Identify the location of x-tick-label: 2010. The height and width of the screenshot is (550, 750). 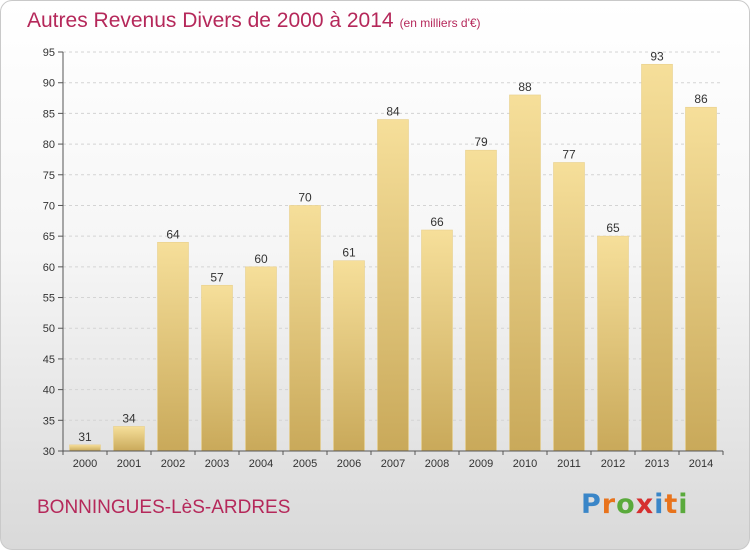
(525, 464).